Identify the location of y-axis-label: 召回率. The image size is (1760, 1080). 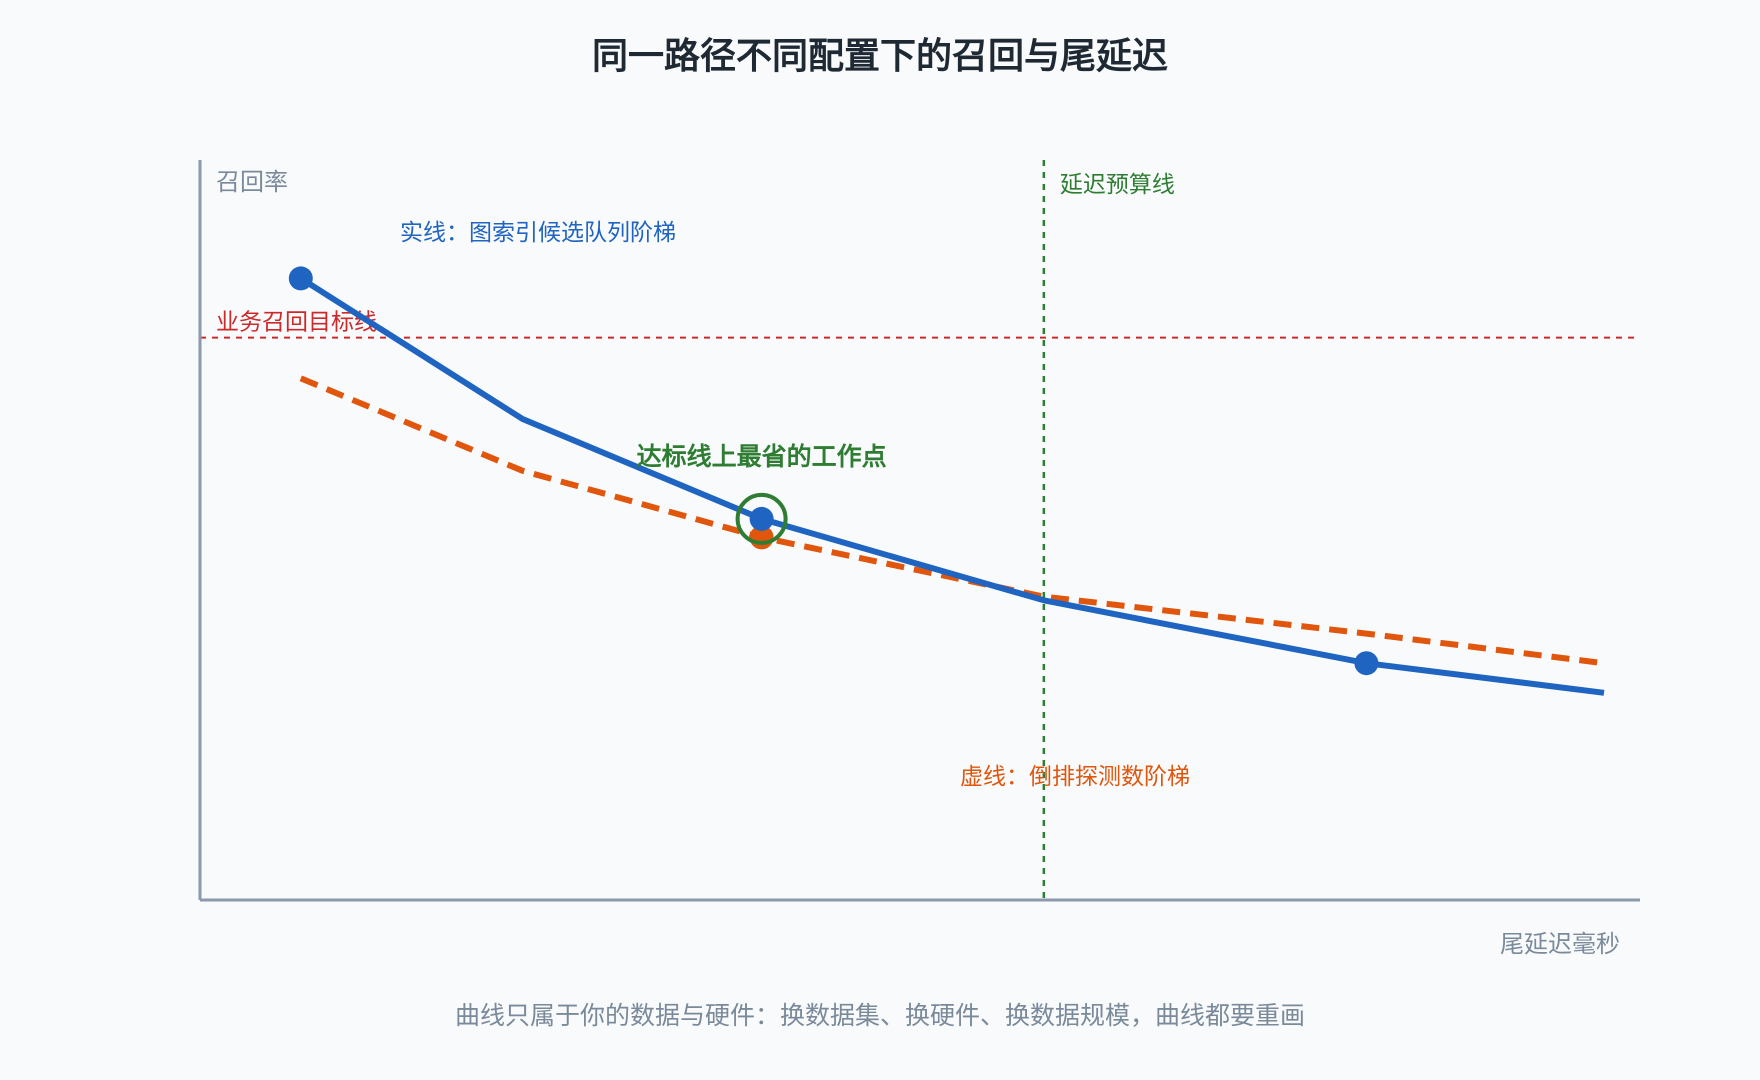
(252, 182).